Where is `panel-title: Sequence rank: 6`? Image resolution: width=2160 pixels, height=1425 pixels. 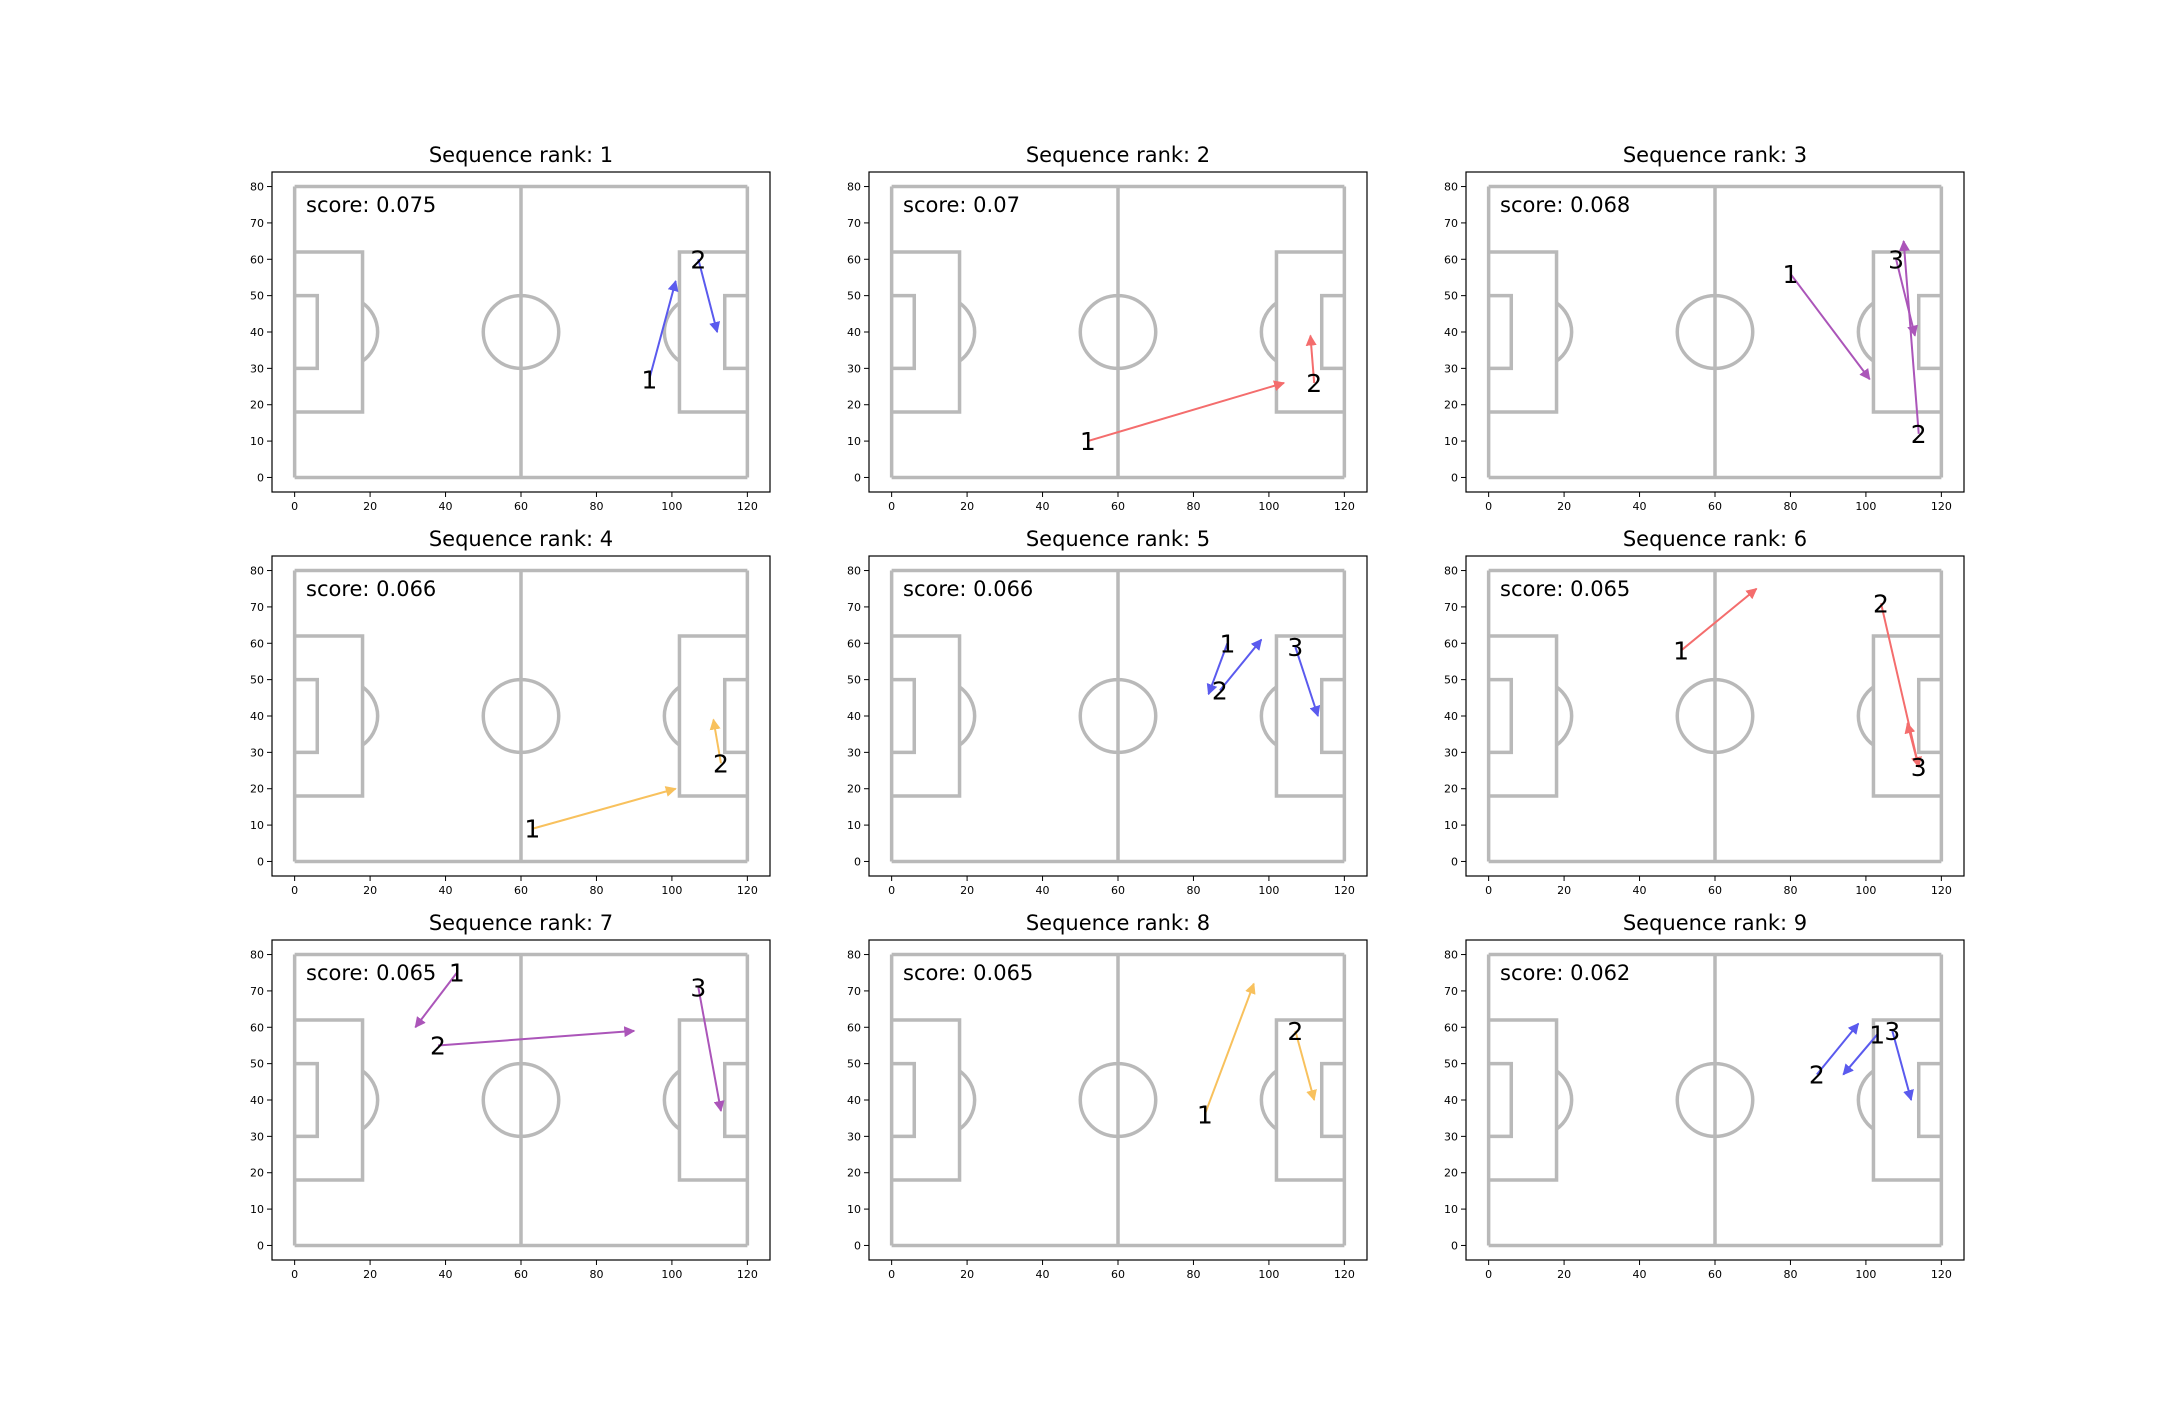 panel-title: Sequence rank: 6 is located at coordinates (1715, 539).